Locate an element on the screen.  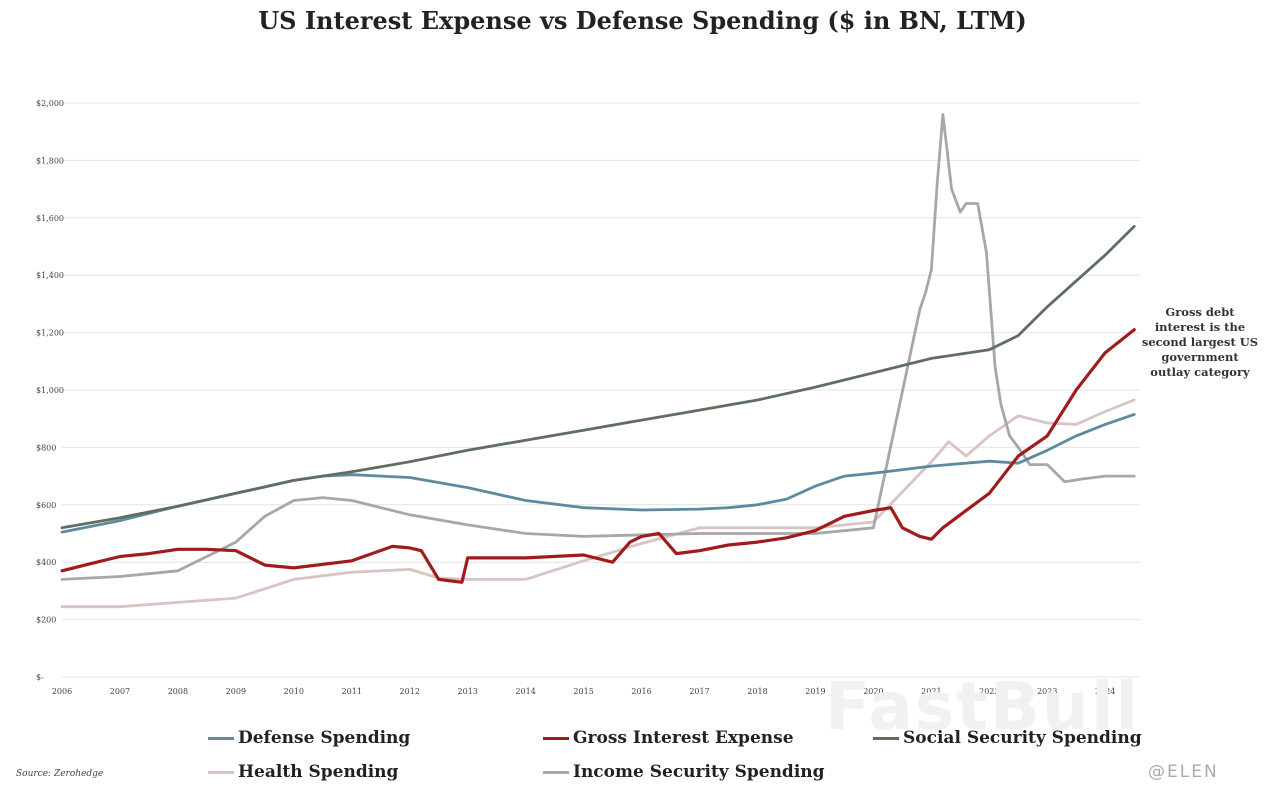
series-line-defense-spending is located at coordinates (598, 473).